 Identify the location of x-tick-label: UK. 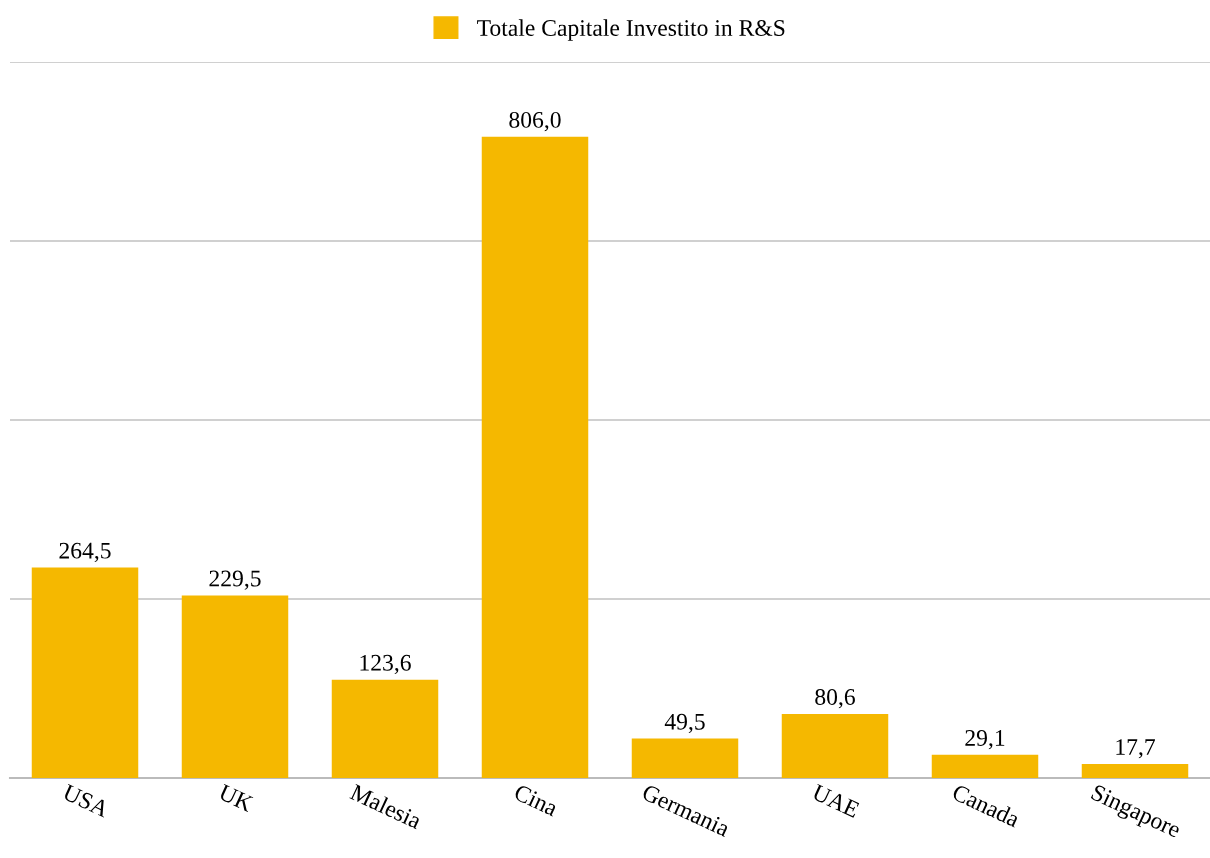
(236, 798).